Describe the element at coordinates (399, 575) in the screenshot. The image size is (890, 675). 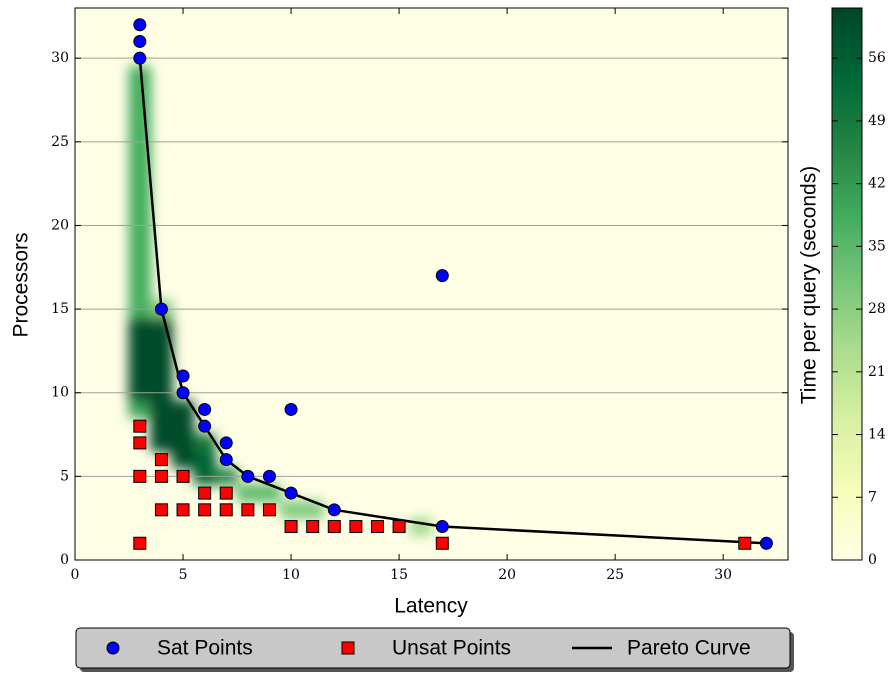
I see `x-tick-label: 15` at that location.